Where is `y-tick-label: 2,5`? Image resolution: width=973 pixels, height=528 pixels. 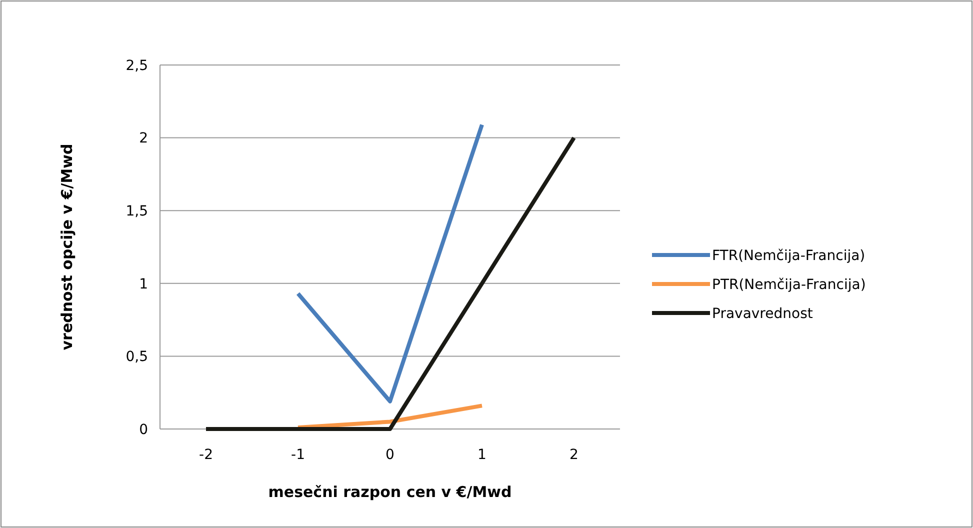 y-tick-label: 2,5 is located at coordinates (137, 66).